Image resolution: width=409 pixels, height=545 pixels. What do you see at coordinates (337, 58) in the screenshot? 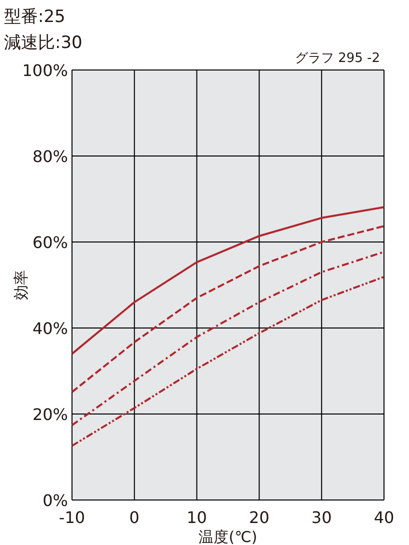
I see `text: グラフ 295 -2` at bounding box center [337, 58].